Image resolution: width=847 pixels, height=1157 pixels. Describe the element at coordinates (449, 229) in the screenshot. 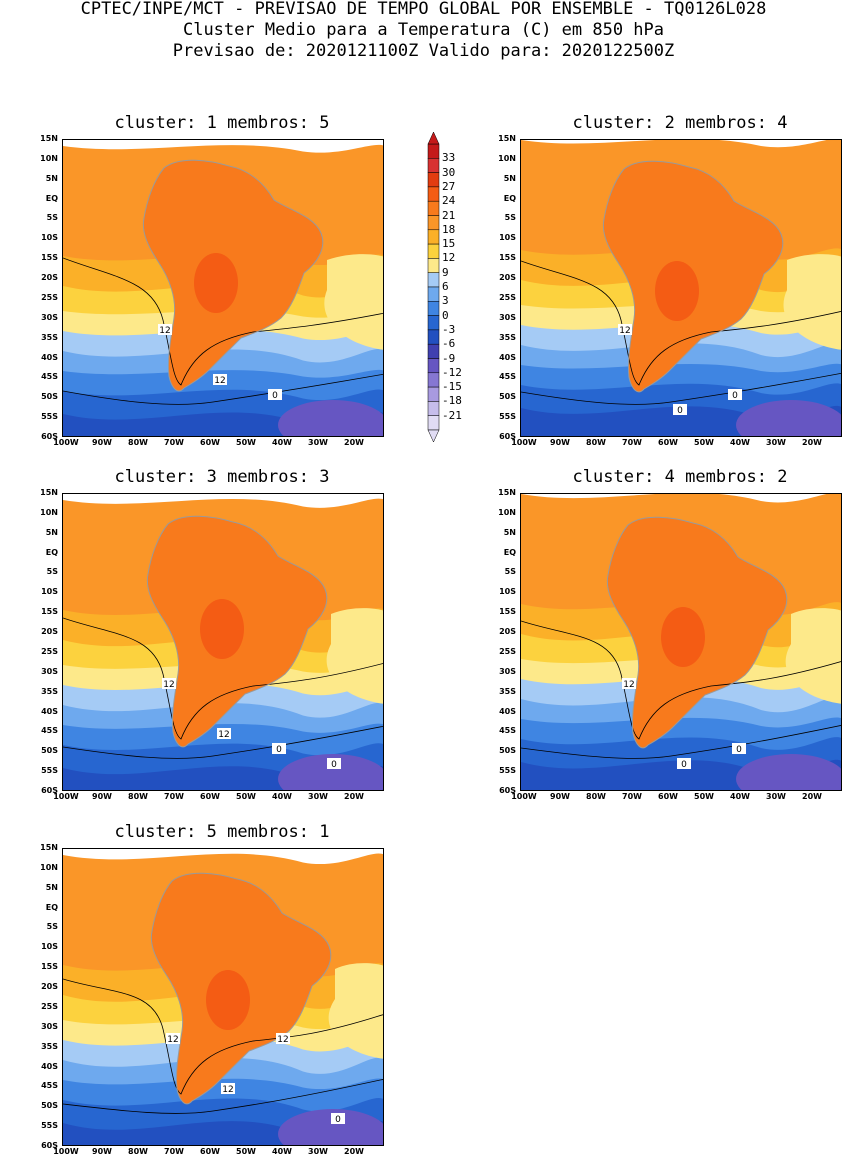

I see `colorbar-label: 18` at that location.